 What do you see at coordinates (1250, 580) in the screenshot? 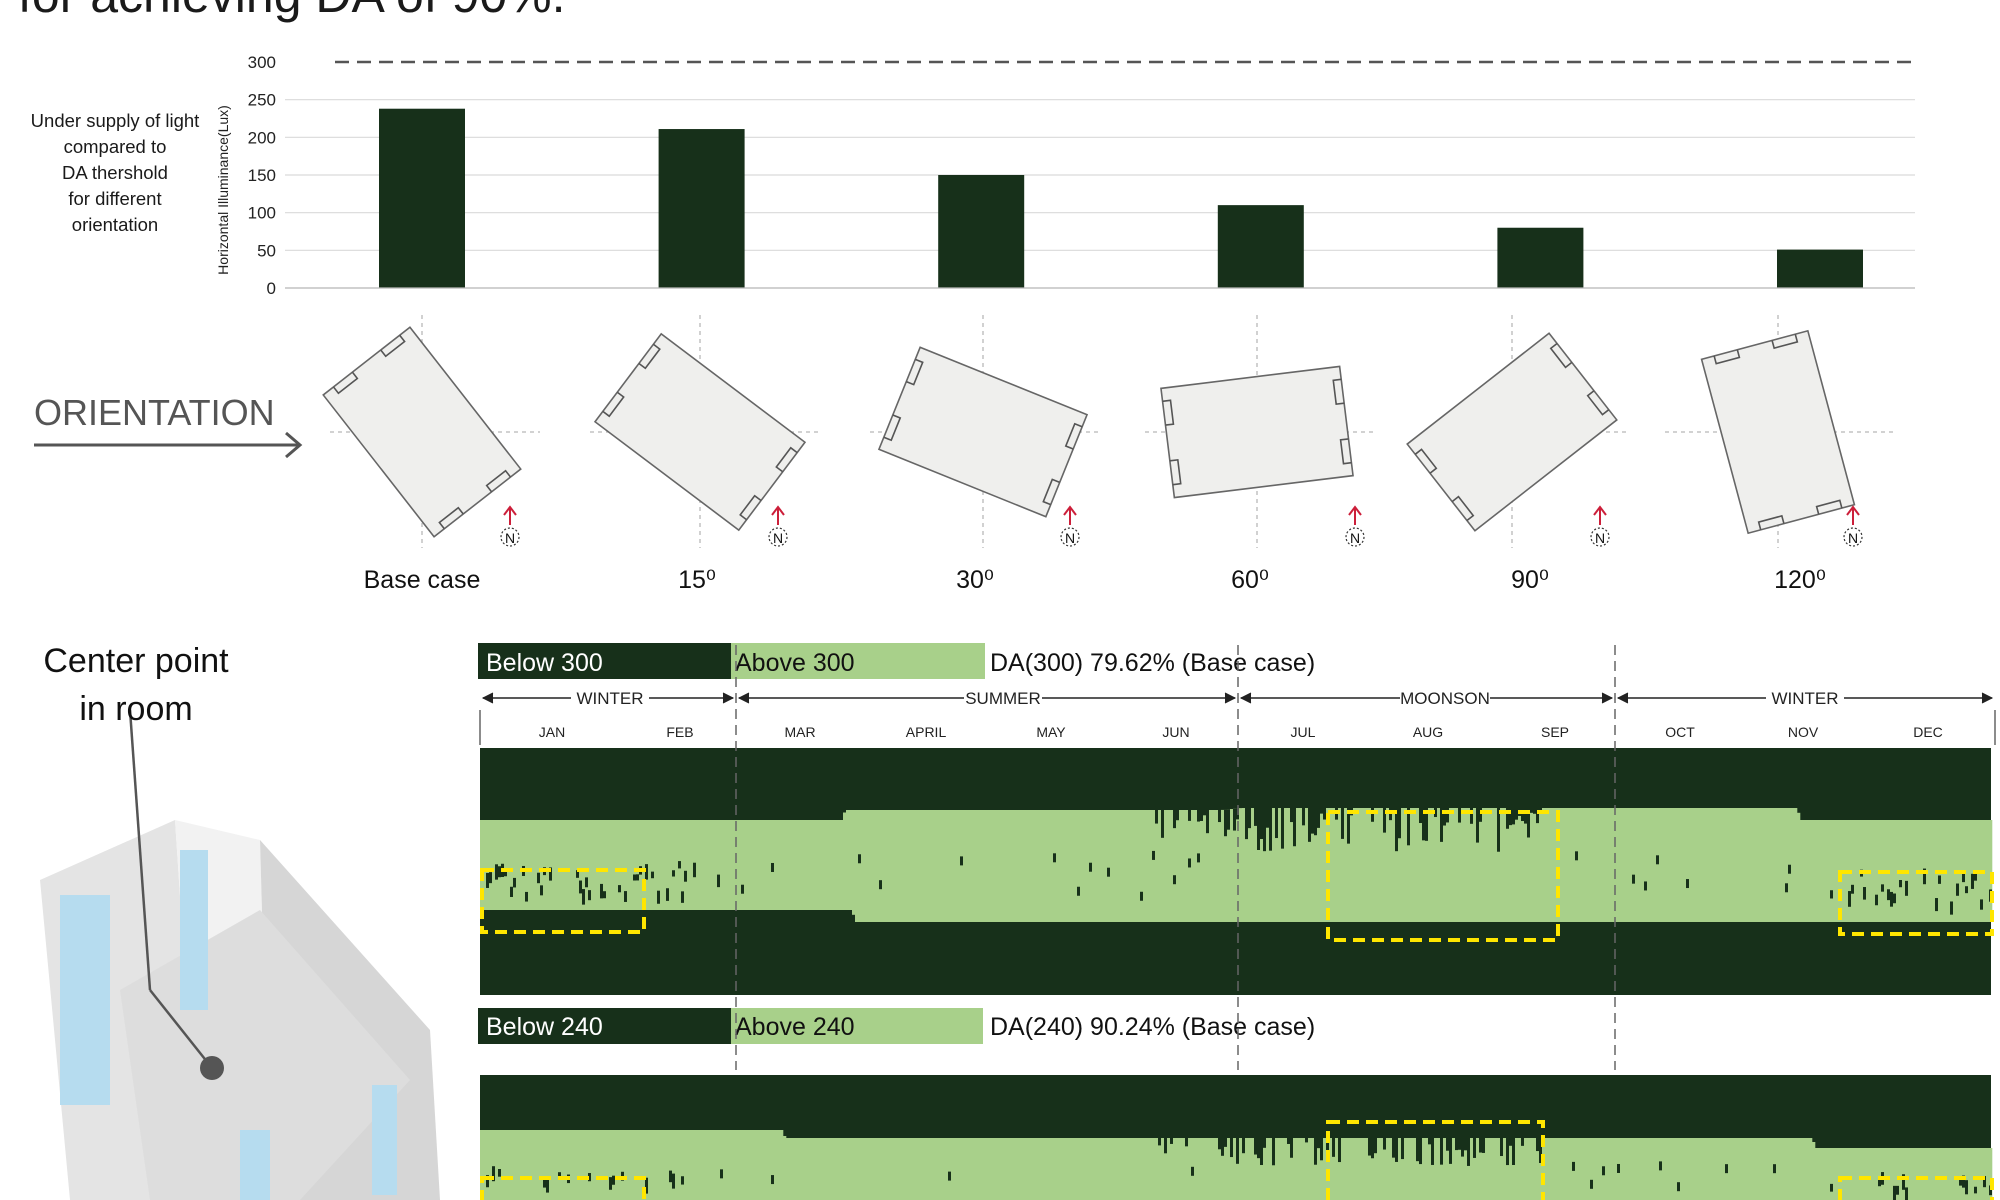
I see `orientation-label: 60⁰` at bounding box center [1250, 580].